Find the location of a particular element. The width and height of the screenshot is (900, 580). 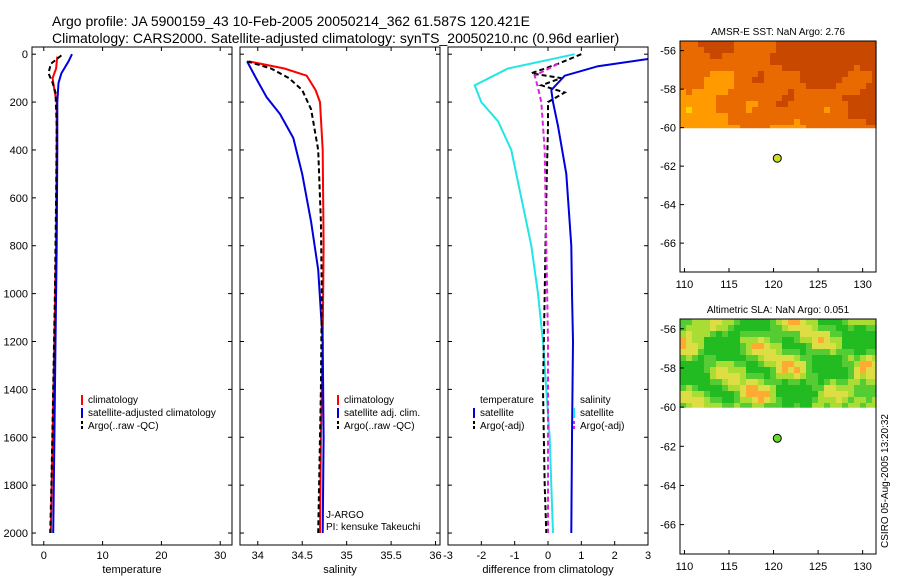

sla_map-xtick-label: 130 is located at coordinates (862, 567).